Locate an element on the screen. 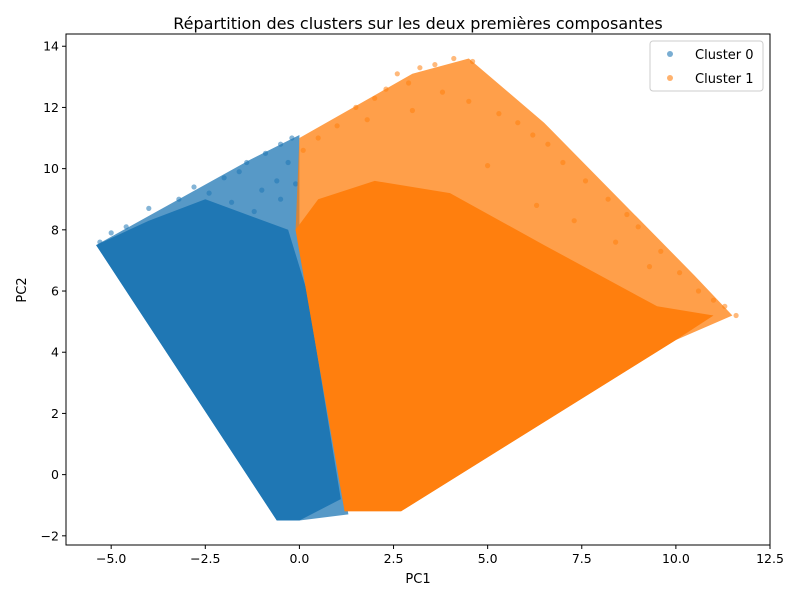 Image resolution: width=800 pixels, height=600 pixels. y-tick-label-5: 8 is located at coordinates (55, 229).